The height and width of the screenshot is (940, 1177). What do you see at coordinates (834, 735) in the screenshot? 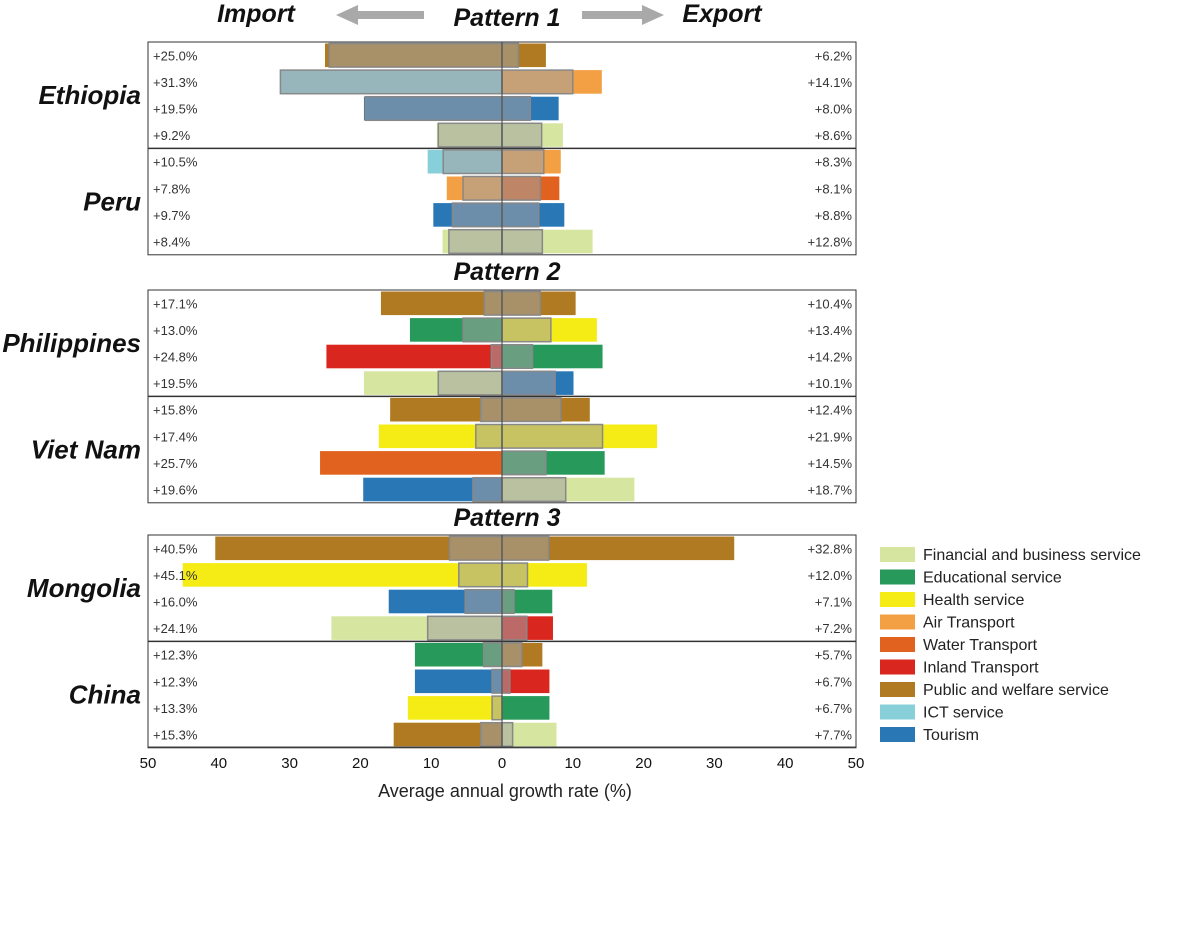
I see `export-value-label: +7.7%` at bounding box center [834, 735].